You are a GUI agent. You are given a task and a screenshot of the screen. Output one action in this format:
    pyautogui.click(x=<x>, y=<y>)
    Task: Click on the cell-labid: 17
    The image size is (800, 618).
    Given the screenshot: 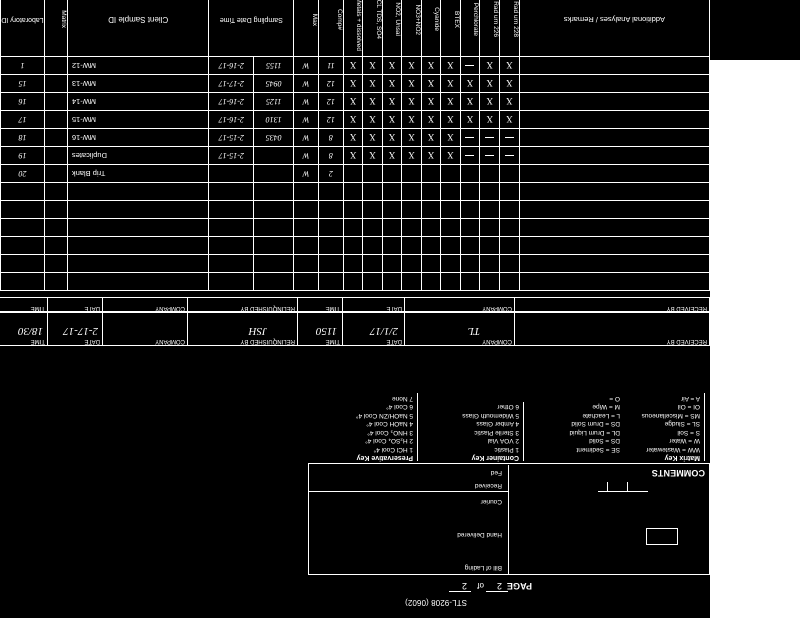 What is the action you would take?
    pyautogui.click(x=22, y=119)
    